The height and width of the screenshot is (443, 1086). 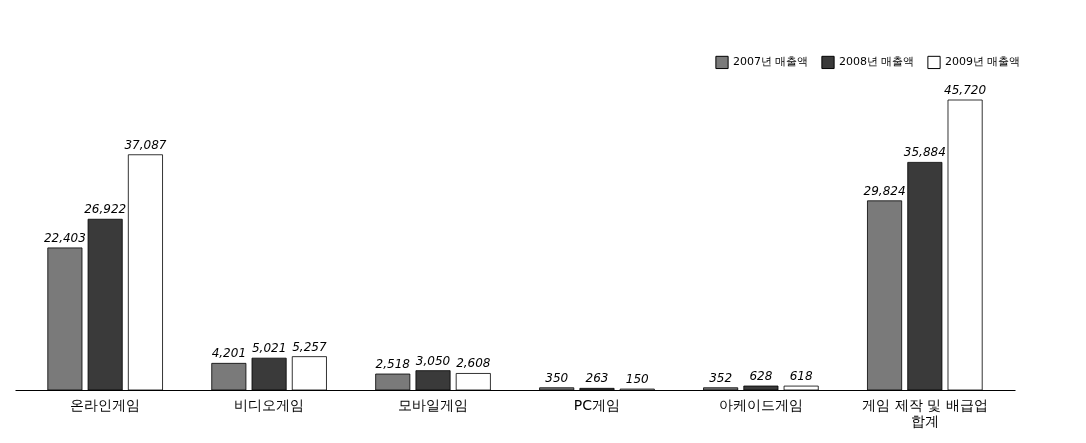 I want to click on data-label: 4,201, so click(x=229, y=353).